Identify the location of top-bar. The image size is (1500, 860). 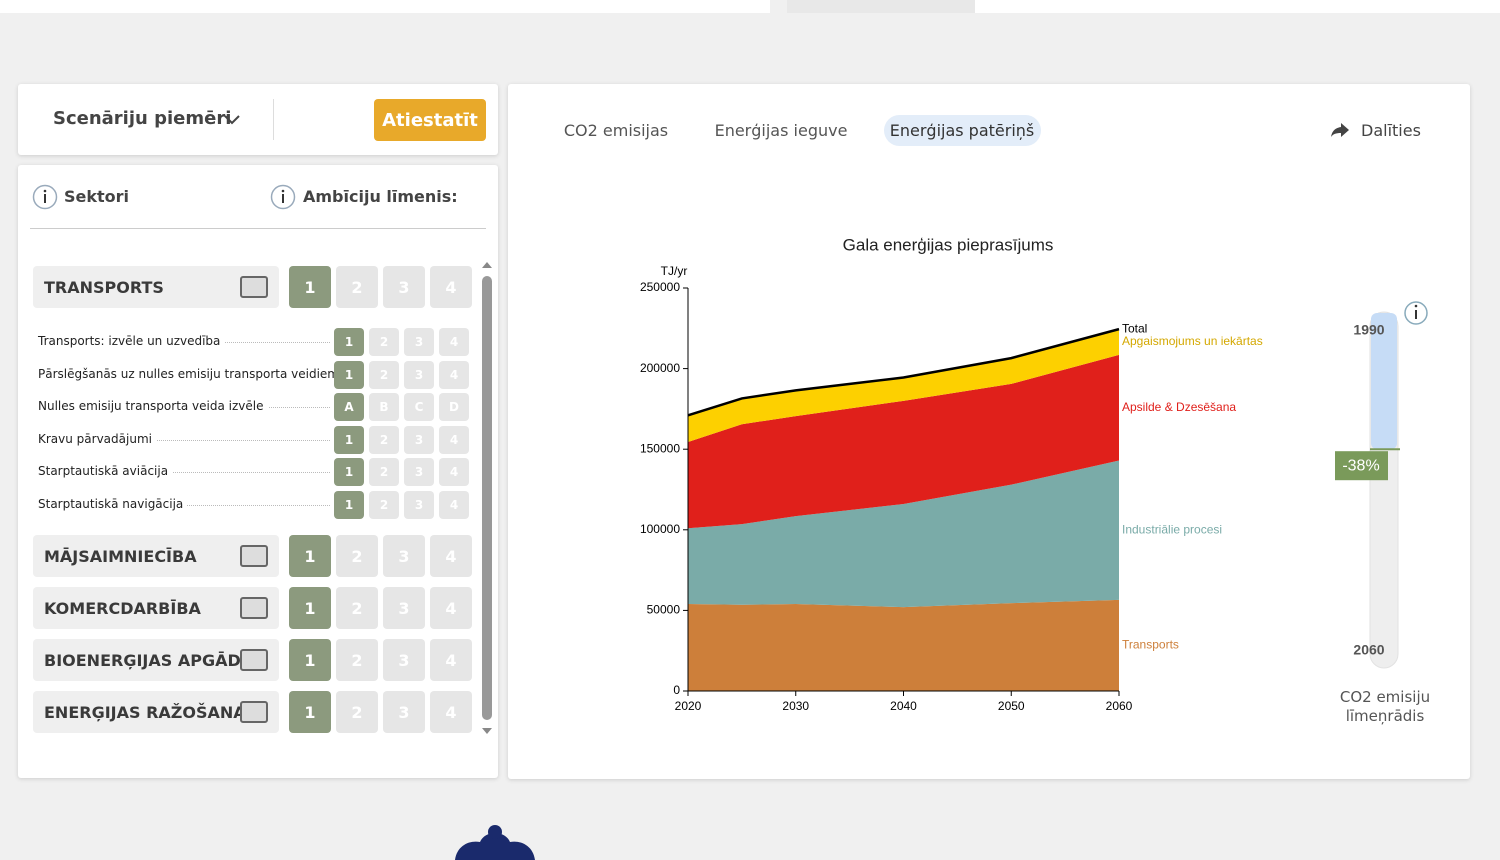
(881, 6).